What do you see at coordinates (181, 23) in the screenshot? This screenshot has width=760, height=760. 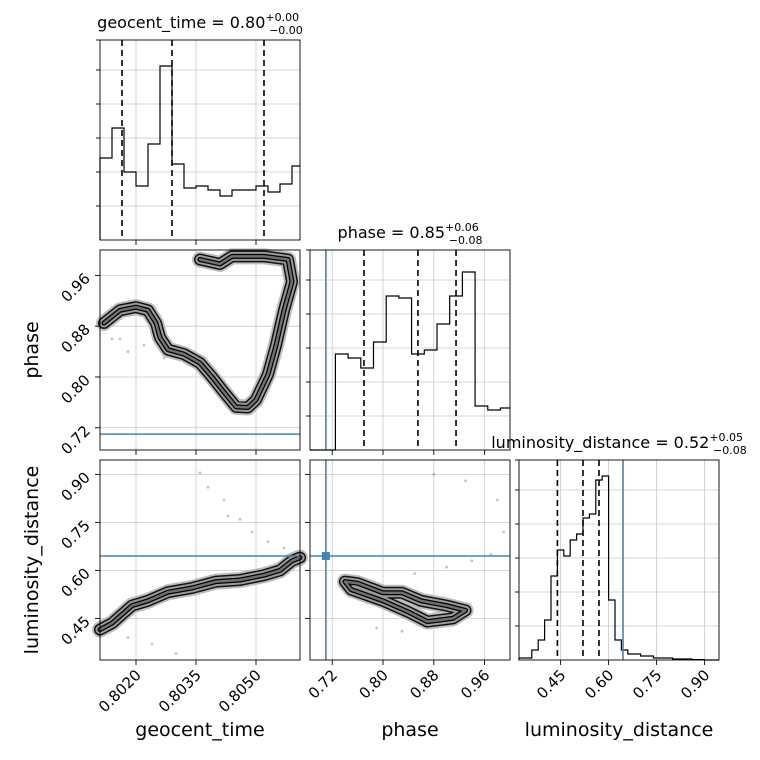 I see `geocent_time-histogram-title-main: geocent_time = 0.80` at bounding box center [181, 23].